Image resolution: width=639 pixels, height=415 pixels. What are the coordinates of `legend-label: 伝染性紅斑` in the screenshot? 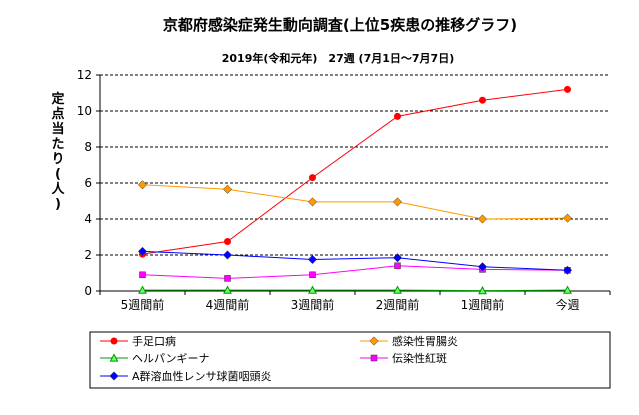 It's located at (419, 358).